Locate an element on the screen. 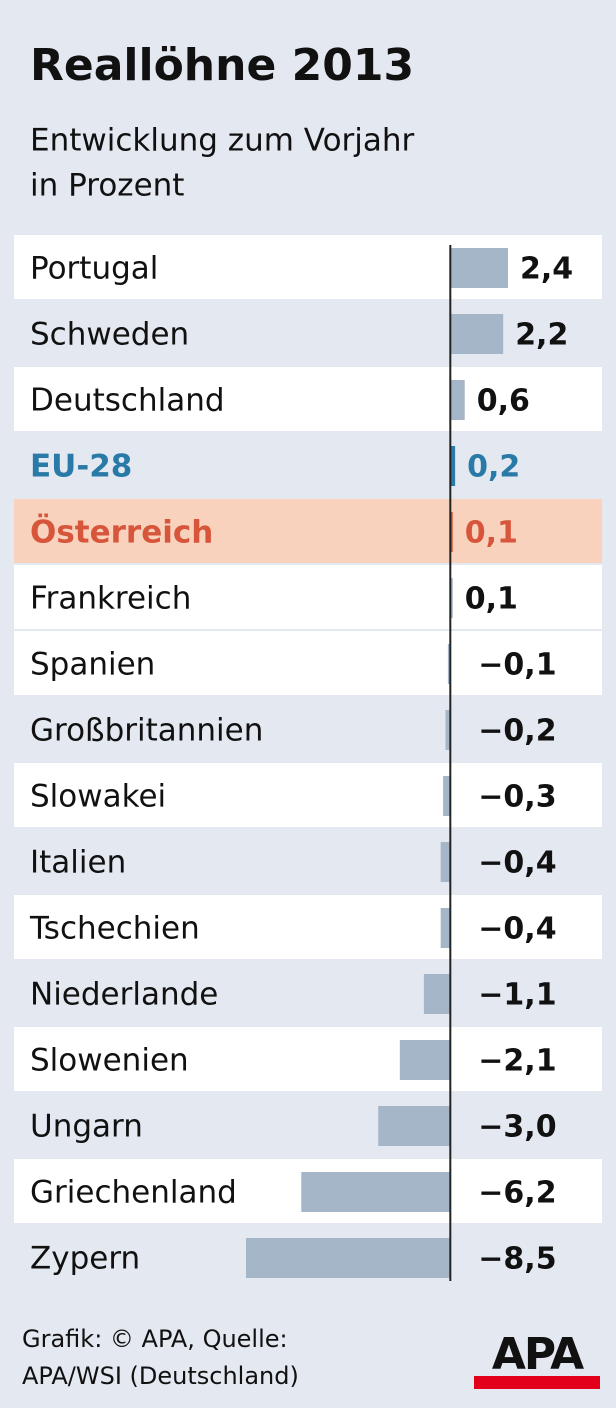 The image size is (616, 1408). value-label: −2,1 is located at coordinates (517, 1061).